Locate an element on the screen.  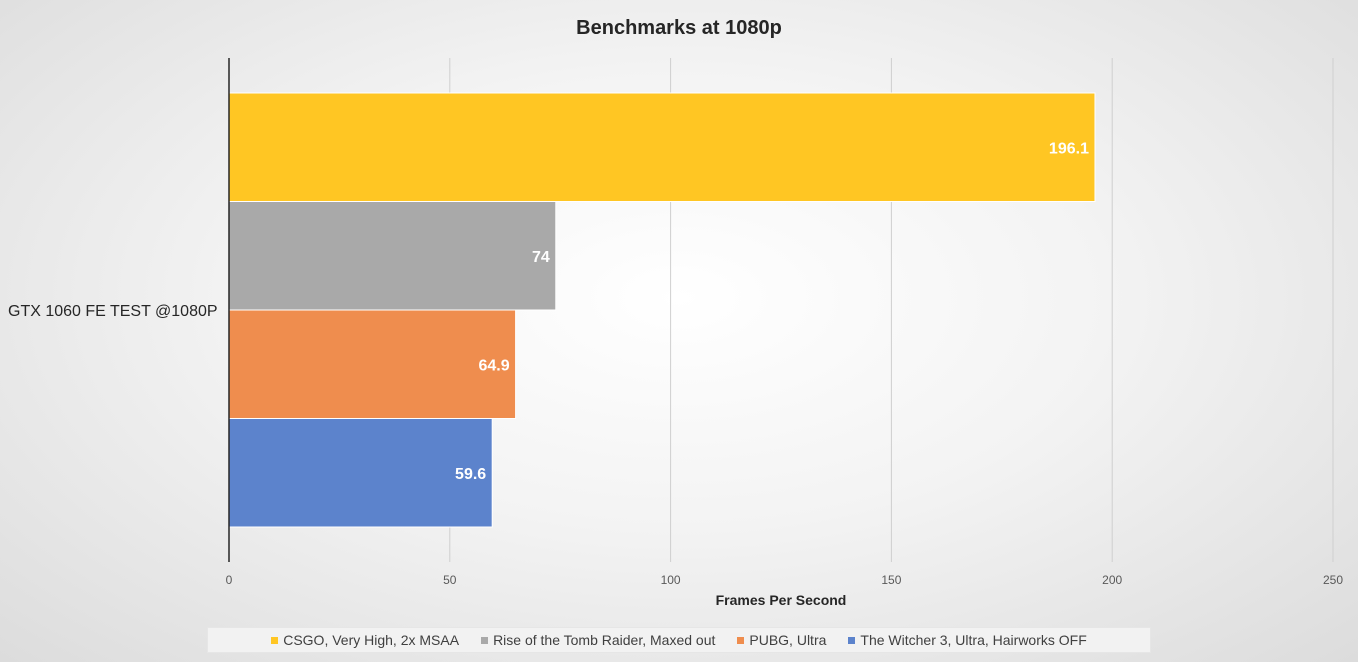
x-tick-label-150: 150 is located at coordinates (891, 580).